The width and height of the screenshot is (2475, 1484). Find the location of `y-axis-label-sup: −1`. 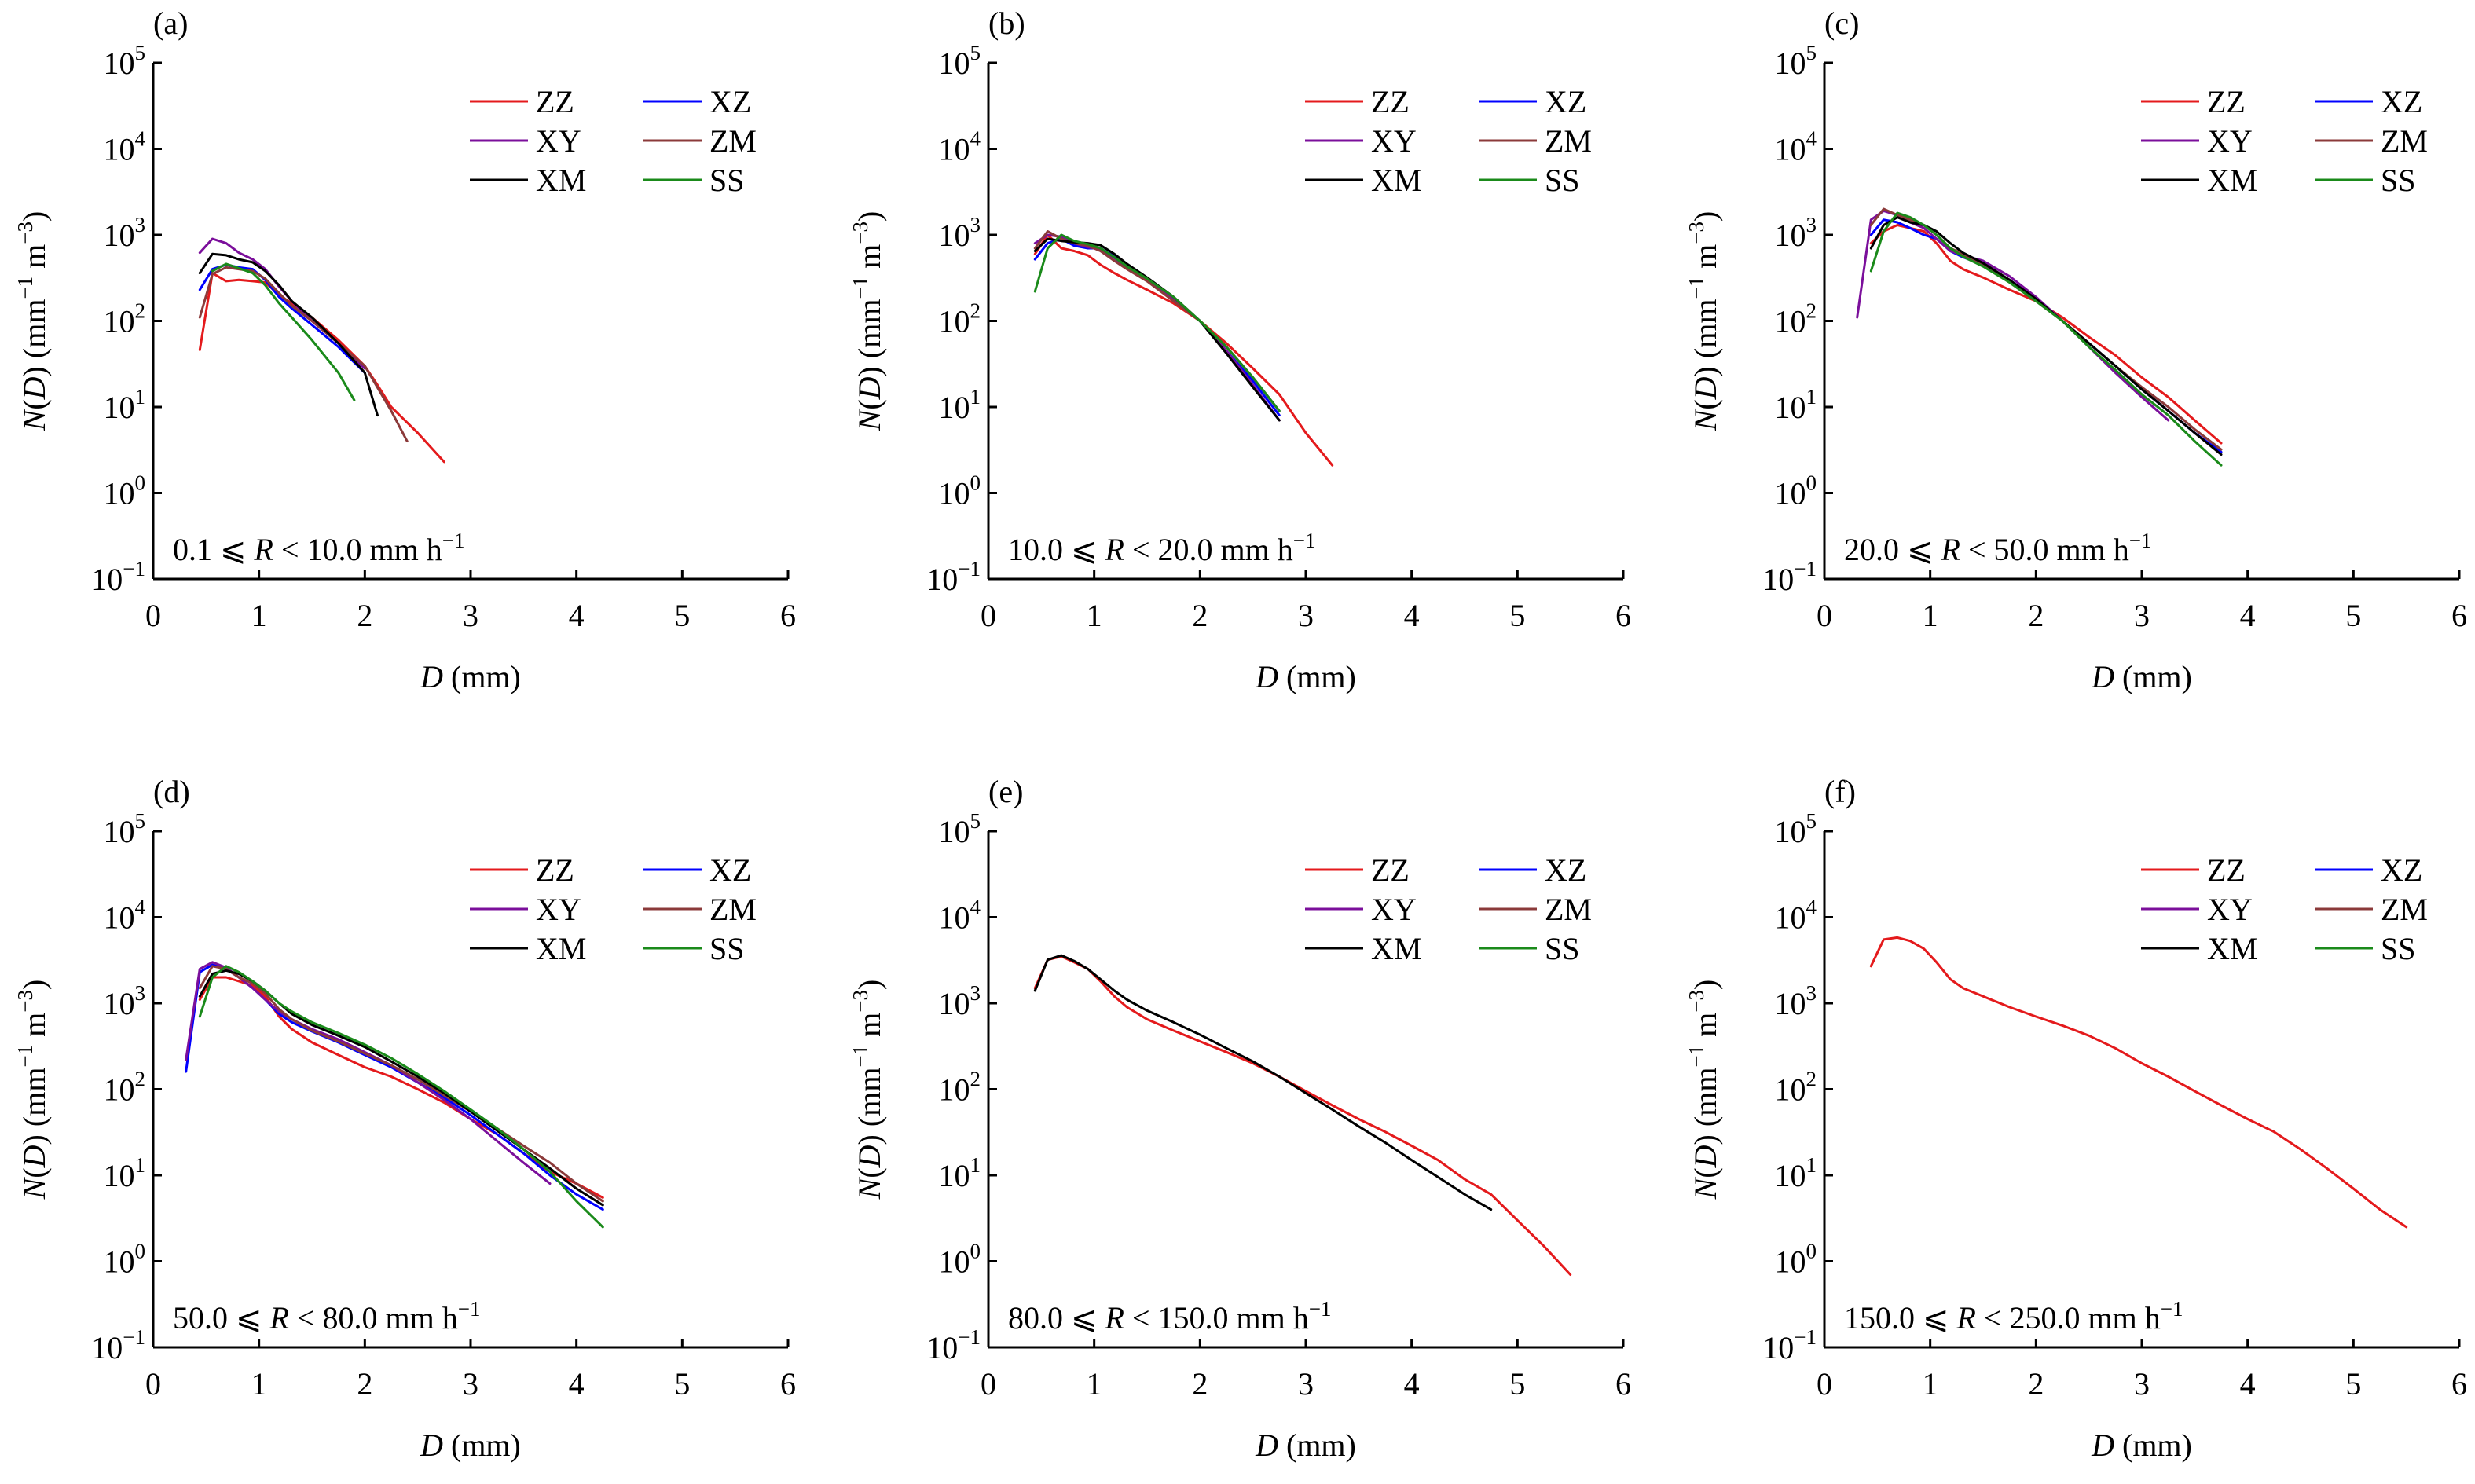

y-axis-label-sup: −1 is located at coordinates (25, 1056).